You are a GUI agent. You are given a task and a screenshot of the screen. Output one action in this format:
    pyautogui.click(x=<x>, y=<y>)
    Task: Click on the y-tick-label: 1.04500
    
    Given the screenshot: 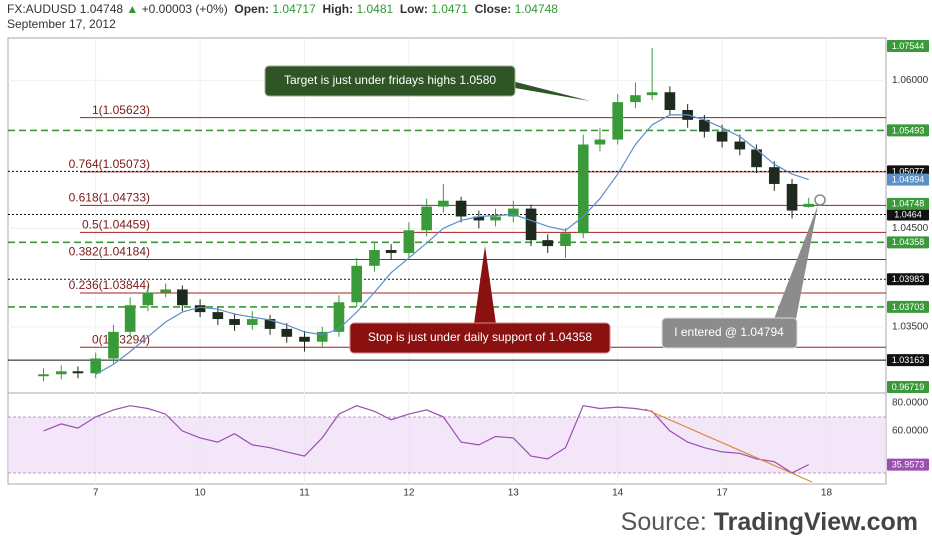 What is the action you would take?
    pyautogui.click(x=910, y=228)
    